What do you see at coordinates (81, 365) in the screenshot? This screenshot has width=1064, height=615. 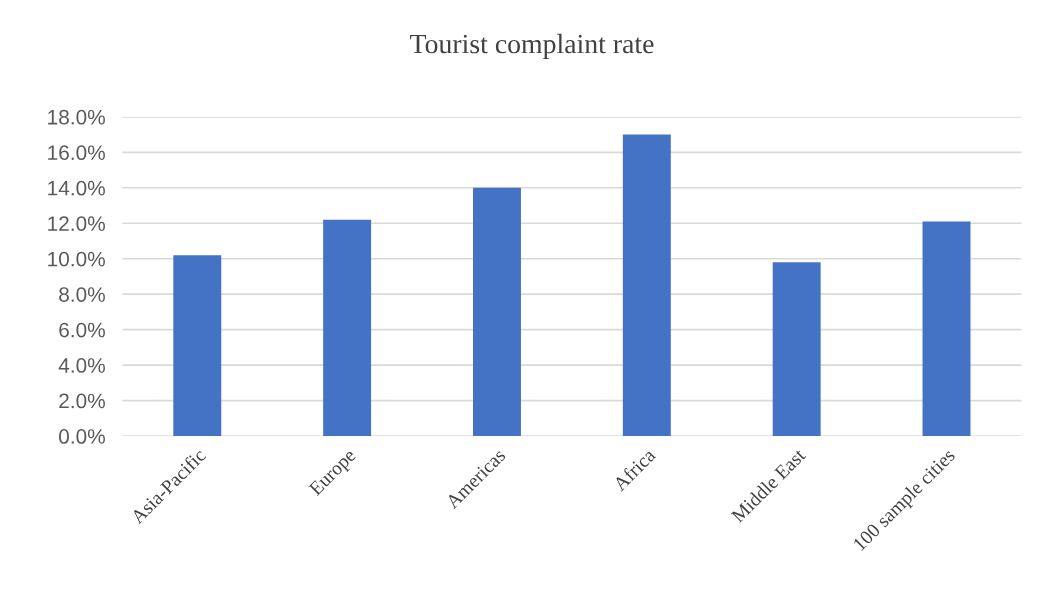 I see `y-tick-label: 4.0%` at bounding box center [81, 365].